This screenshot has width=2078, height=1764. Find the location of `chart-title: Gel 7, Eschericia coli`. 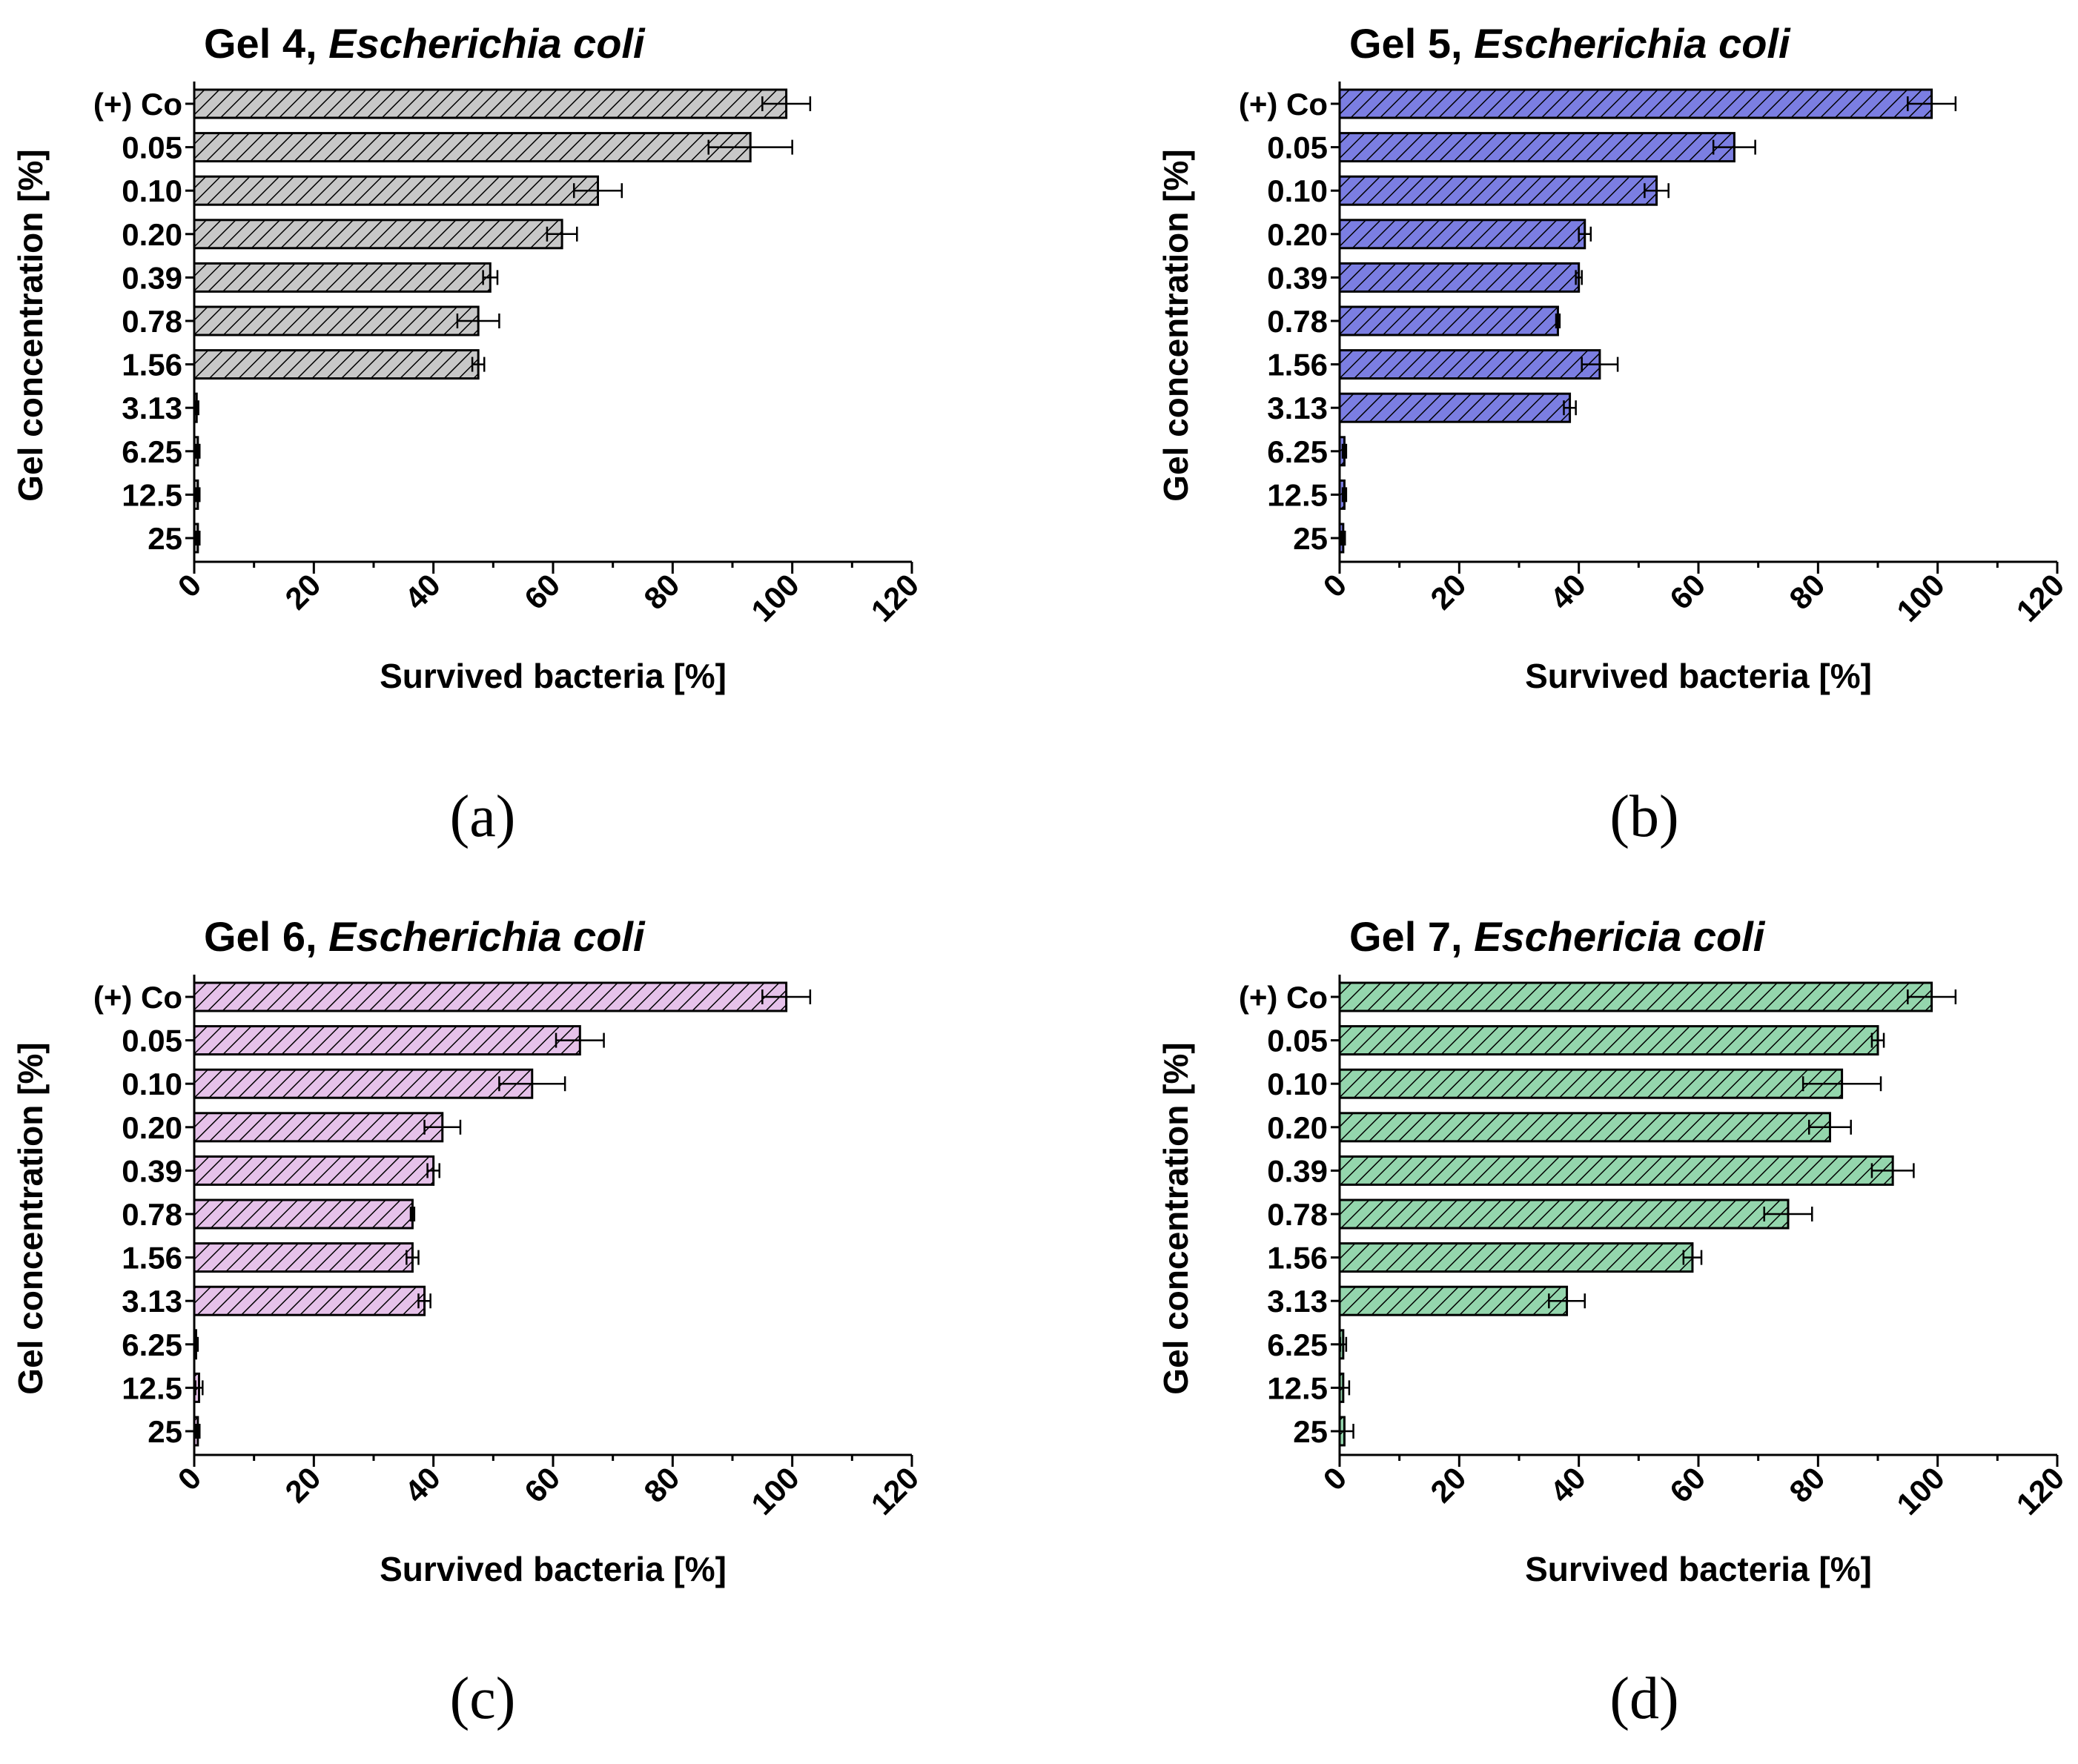

chart-title: Gel 7, Eschericia coli is located at coordinates (1558, 936).